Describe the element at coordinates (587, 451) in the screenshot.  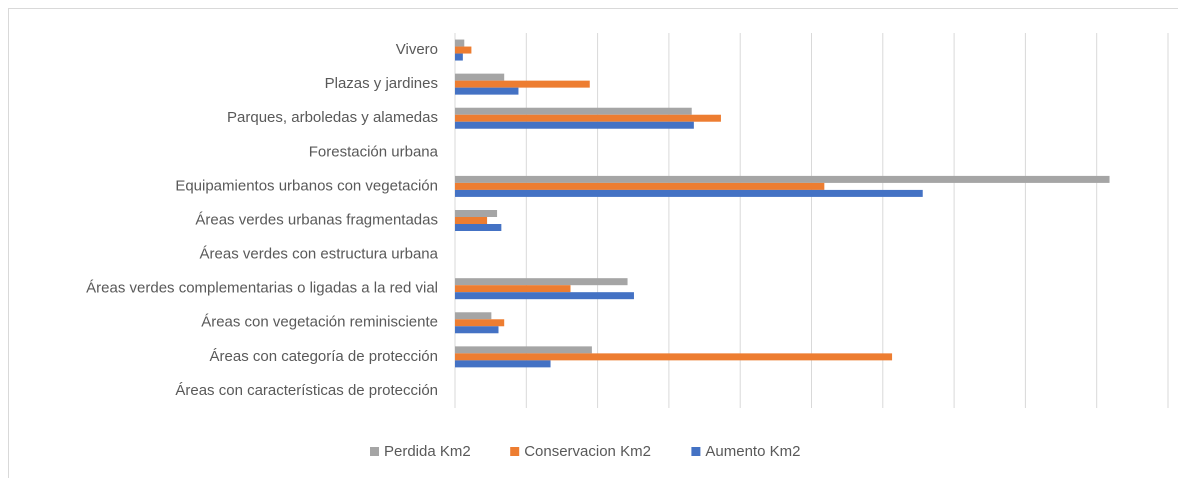
I see `legend-label: Conservacion Km2` at that location.